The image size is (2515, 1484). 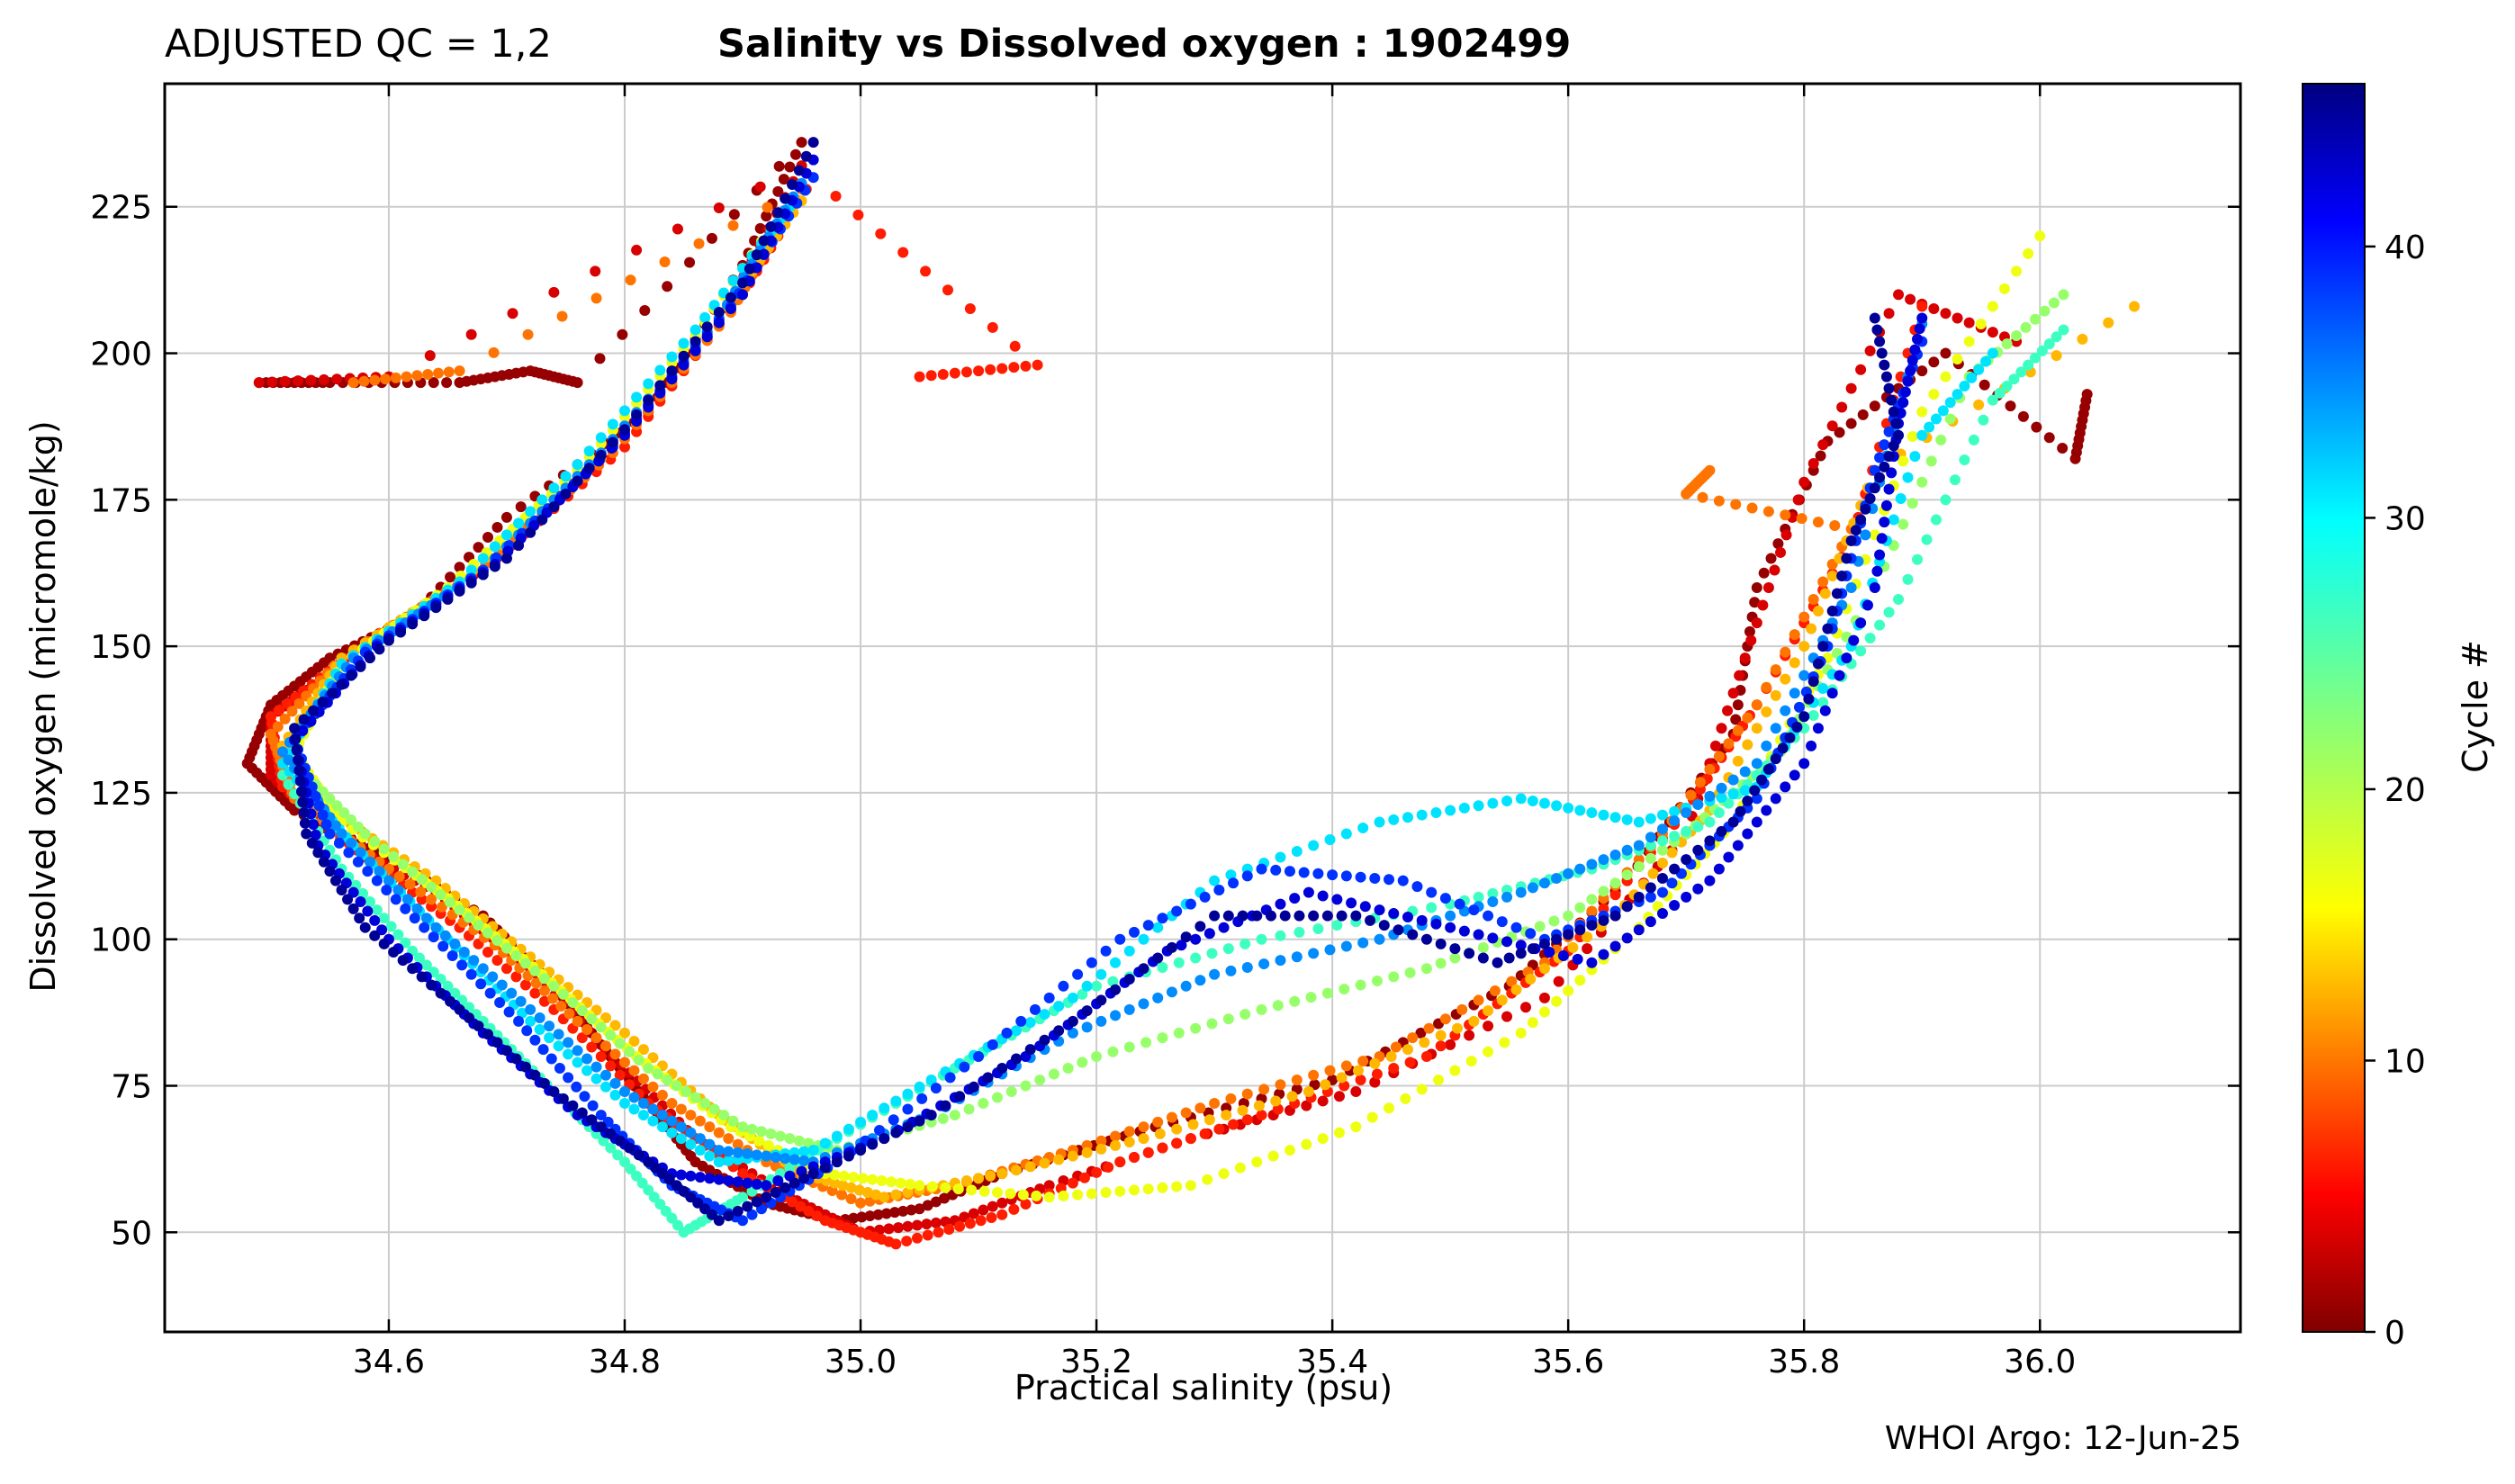 I want to click on colorbar-tick-label: 10, so click(x=2405, y=1061).